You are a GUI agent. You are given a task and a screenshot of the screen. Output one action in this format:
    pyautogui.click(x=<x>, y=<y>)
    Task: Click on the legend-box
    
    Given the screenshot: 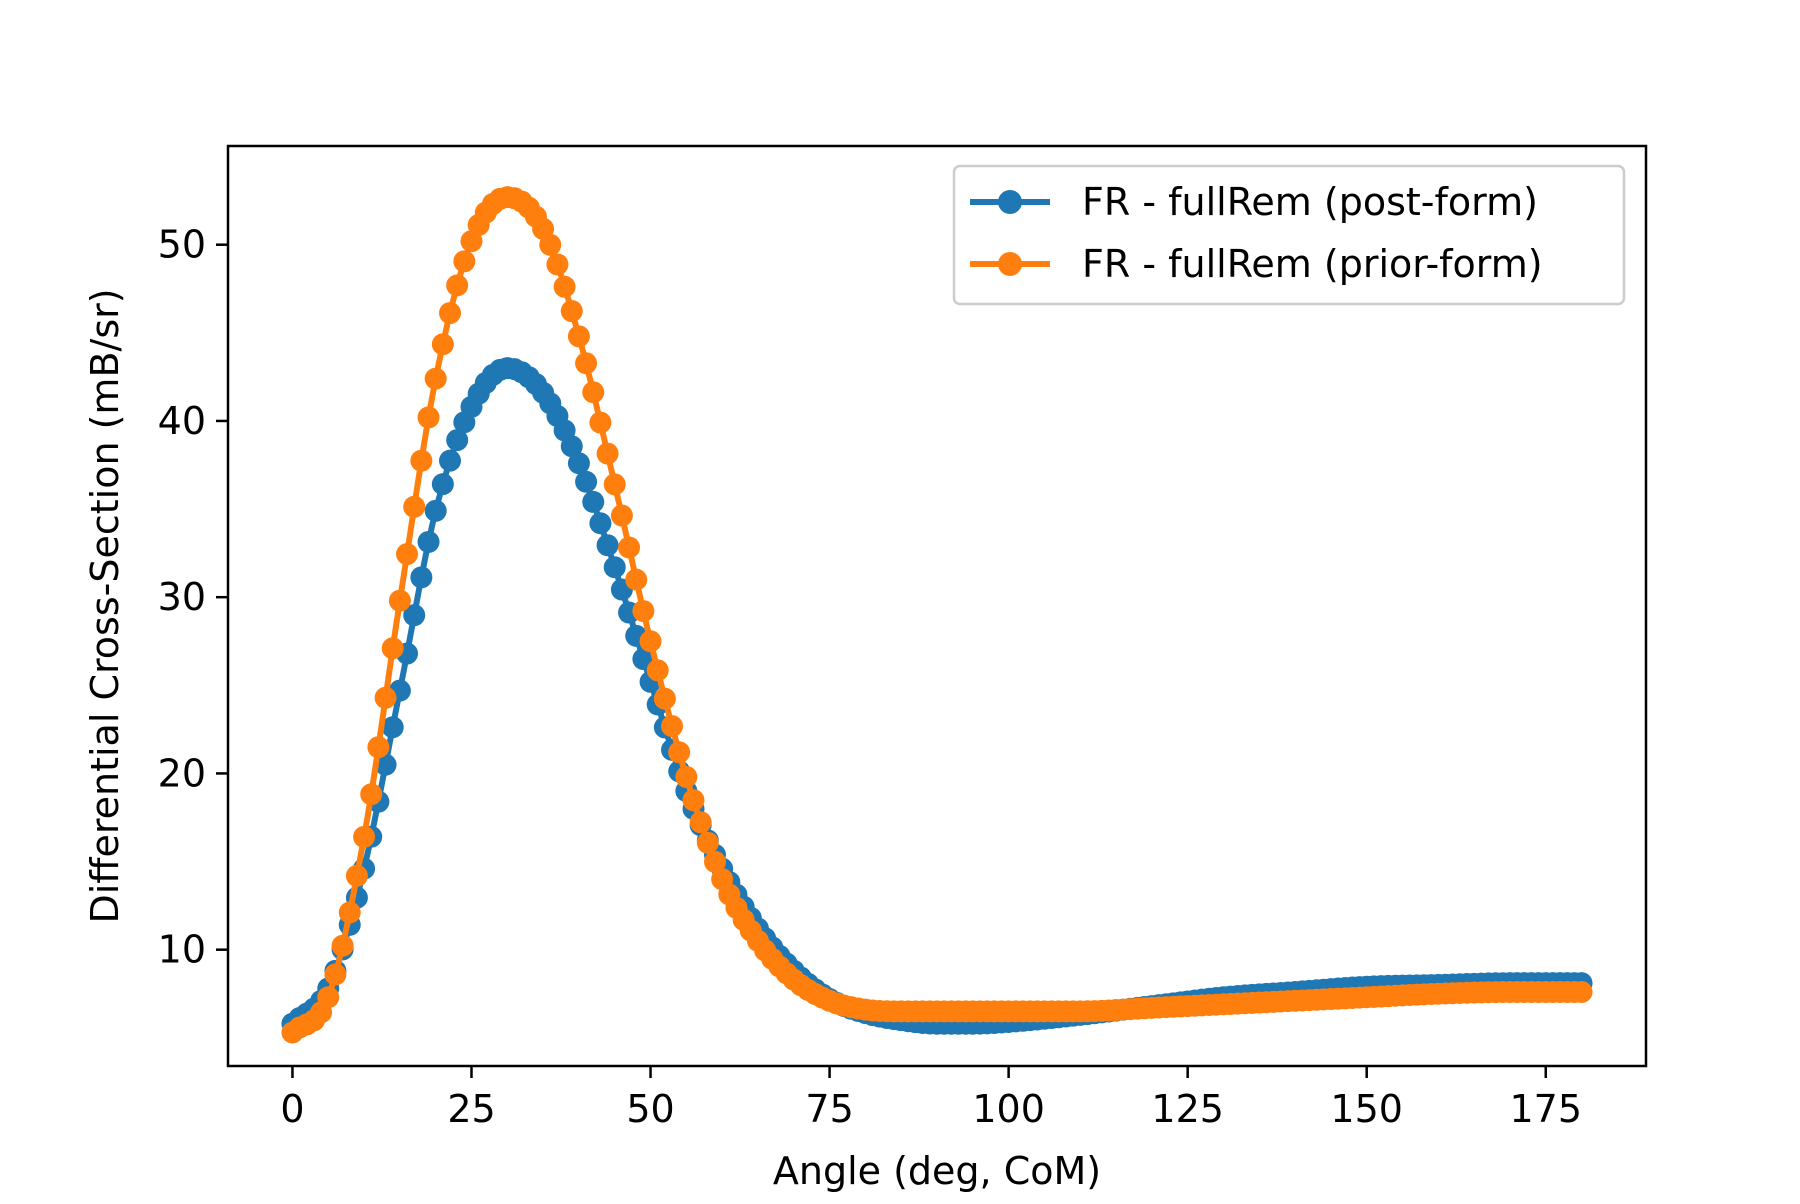 What is the action you would take?
    pyautogui.click(x=1289, y=235)
    